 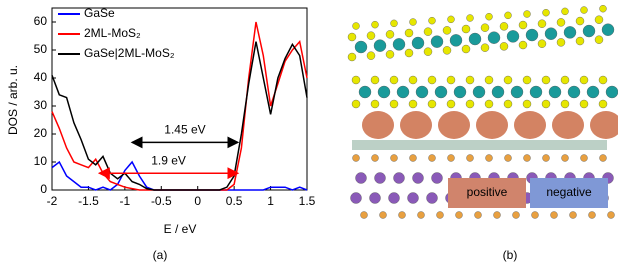 What do you see at coordinates (160, 255) in the screenshot?
I see `panel-caption: (a)` at bounding box center [160, 255].